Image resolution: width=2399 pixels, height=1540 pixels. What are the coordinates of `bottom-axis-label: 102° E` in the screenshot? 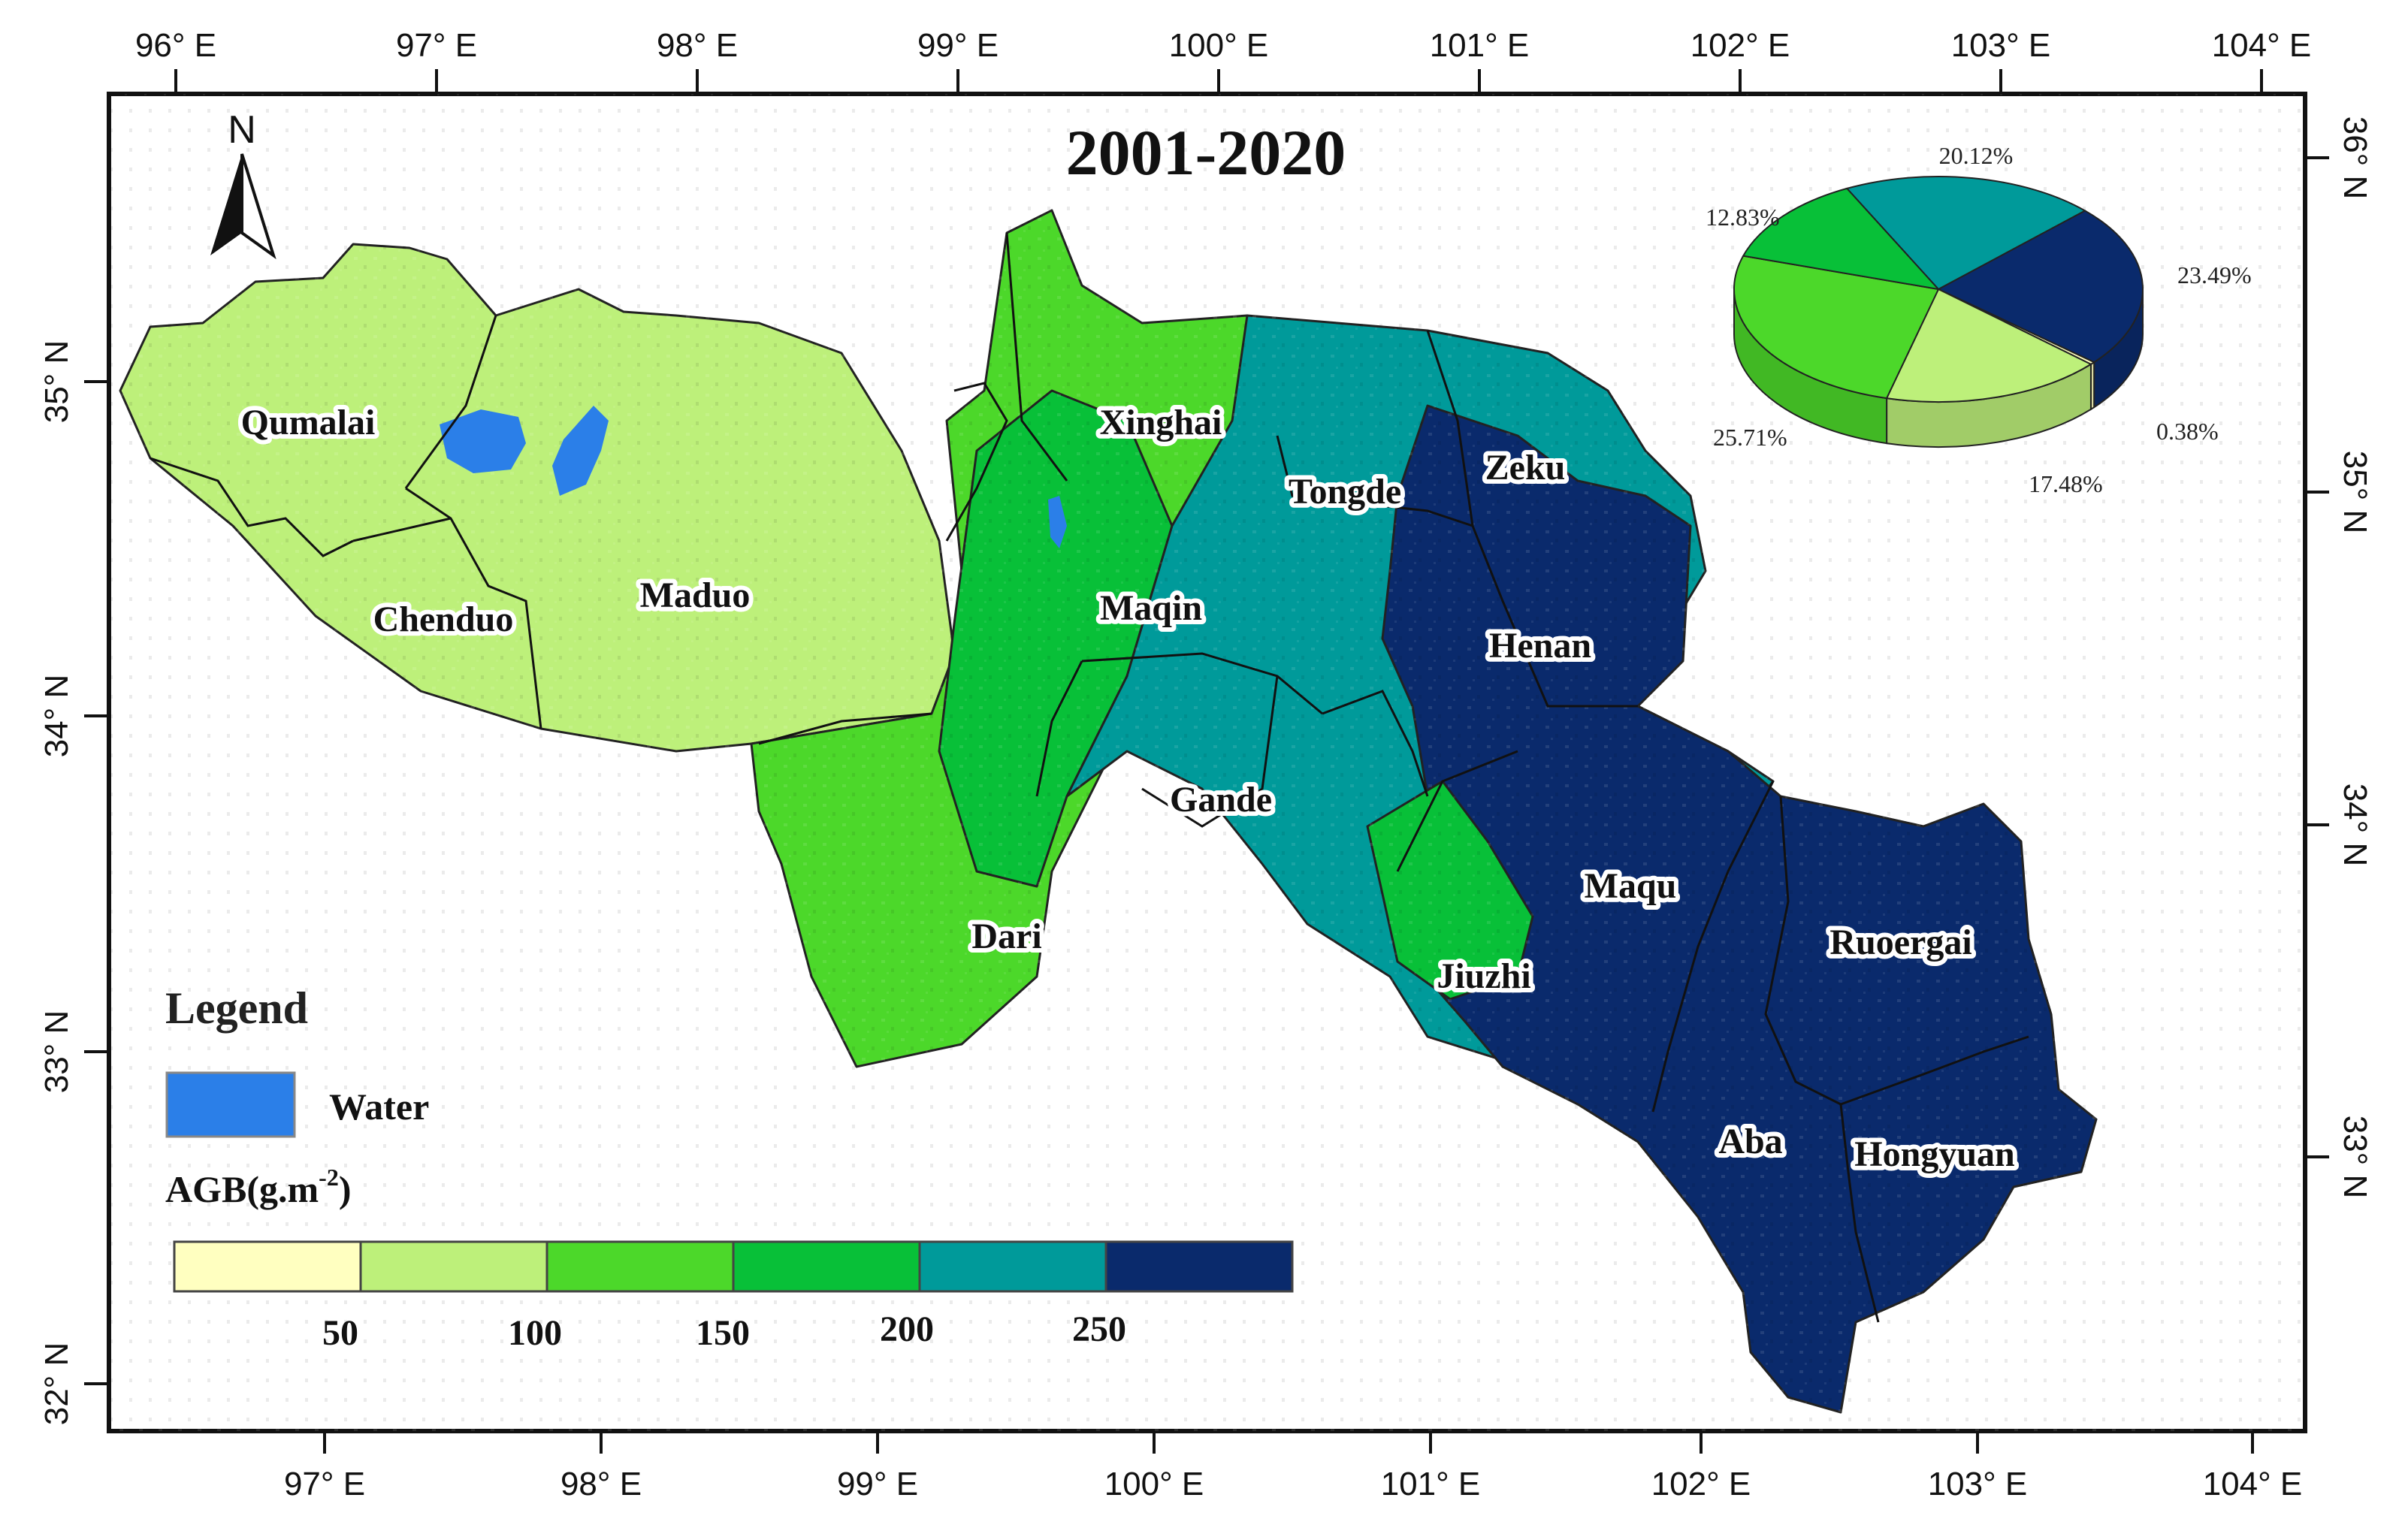 It's located at (1701, 1484).